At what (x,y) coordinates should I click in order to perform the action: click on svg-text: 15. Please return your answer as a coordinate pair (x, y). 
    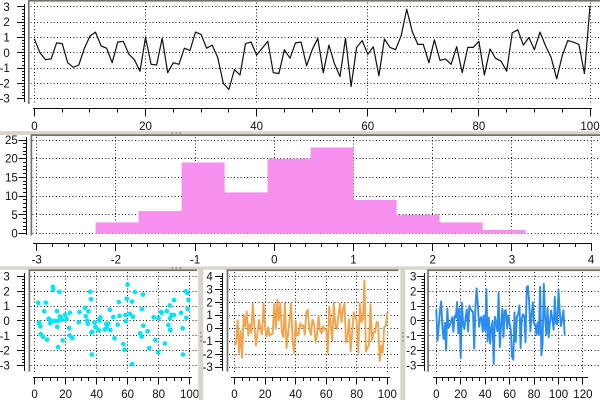
    Looking at the image, I should click on (11, 178).